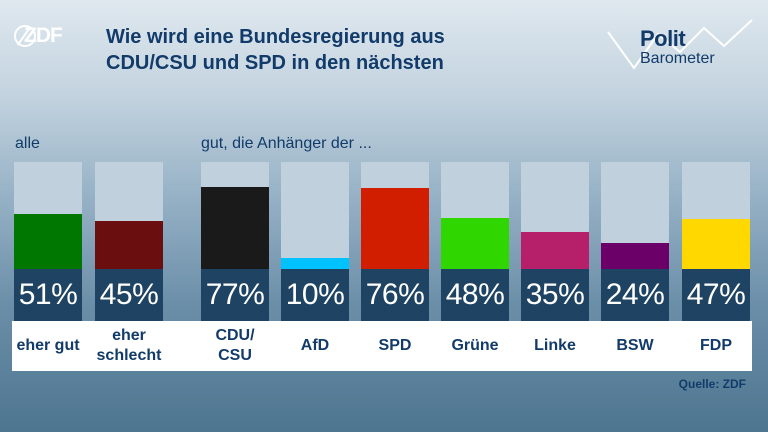  I want to click on politbarometer-logo: Polit Barometer, so click(681, 51).